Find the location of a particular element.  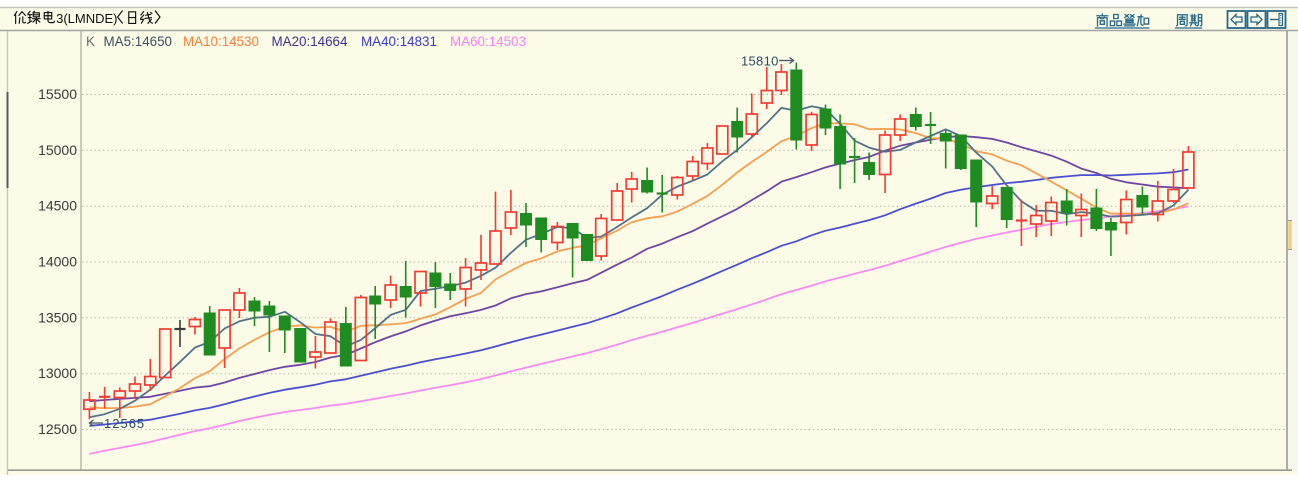

svg-text: 15810 is located at coordinates (760, 61).